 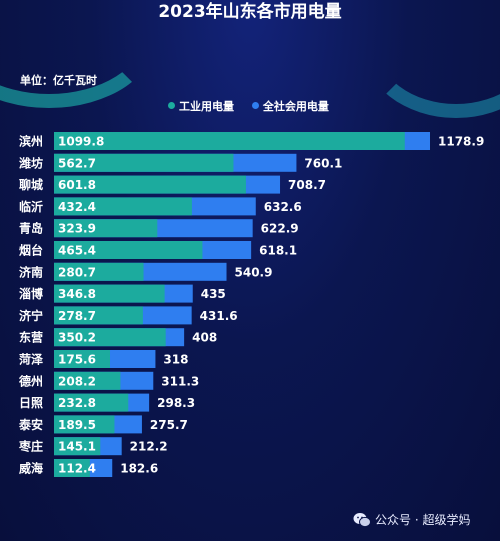 I want to click on category-label: 济南, so click(x=31, y=271).